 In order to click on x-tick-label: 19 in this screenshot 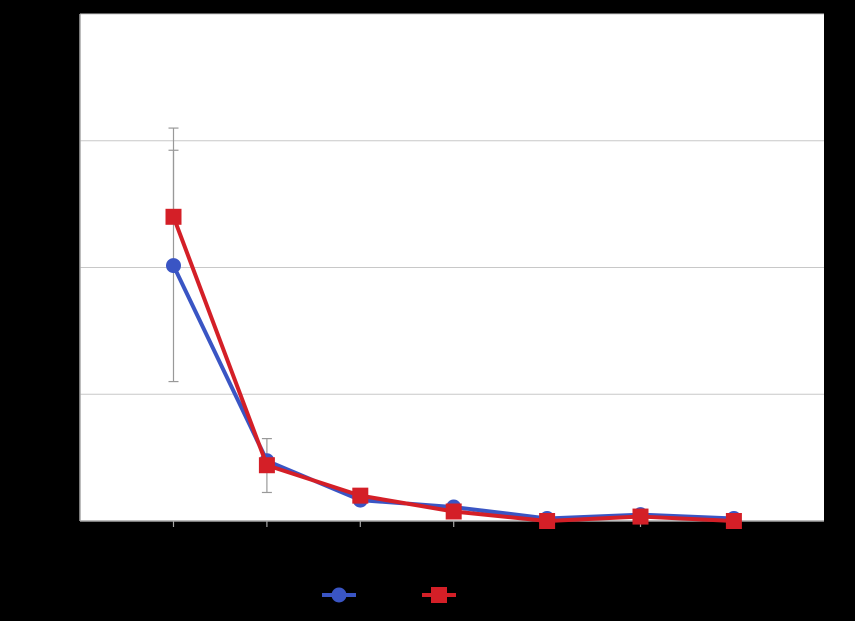, I will do `click(547, 551)`.